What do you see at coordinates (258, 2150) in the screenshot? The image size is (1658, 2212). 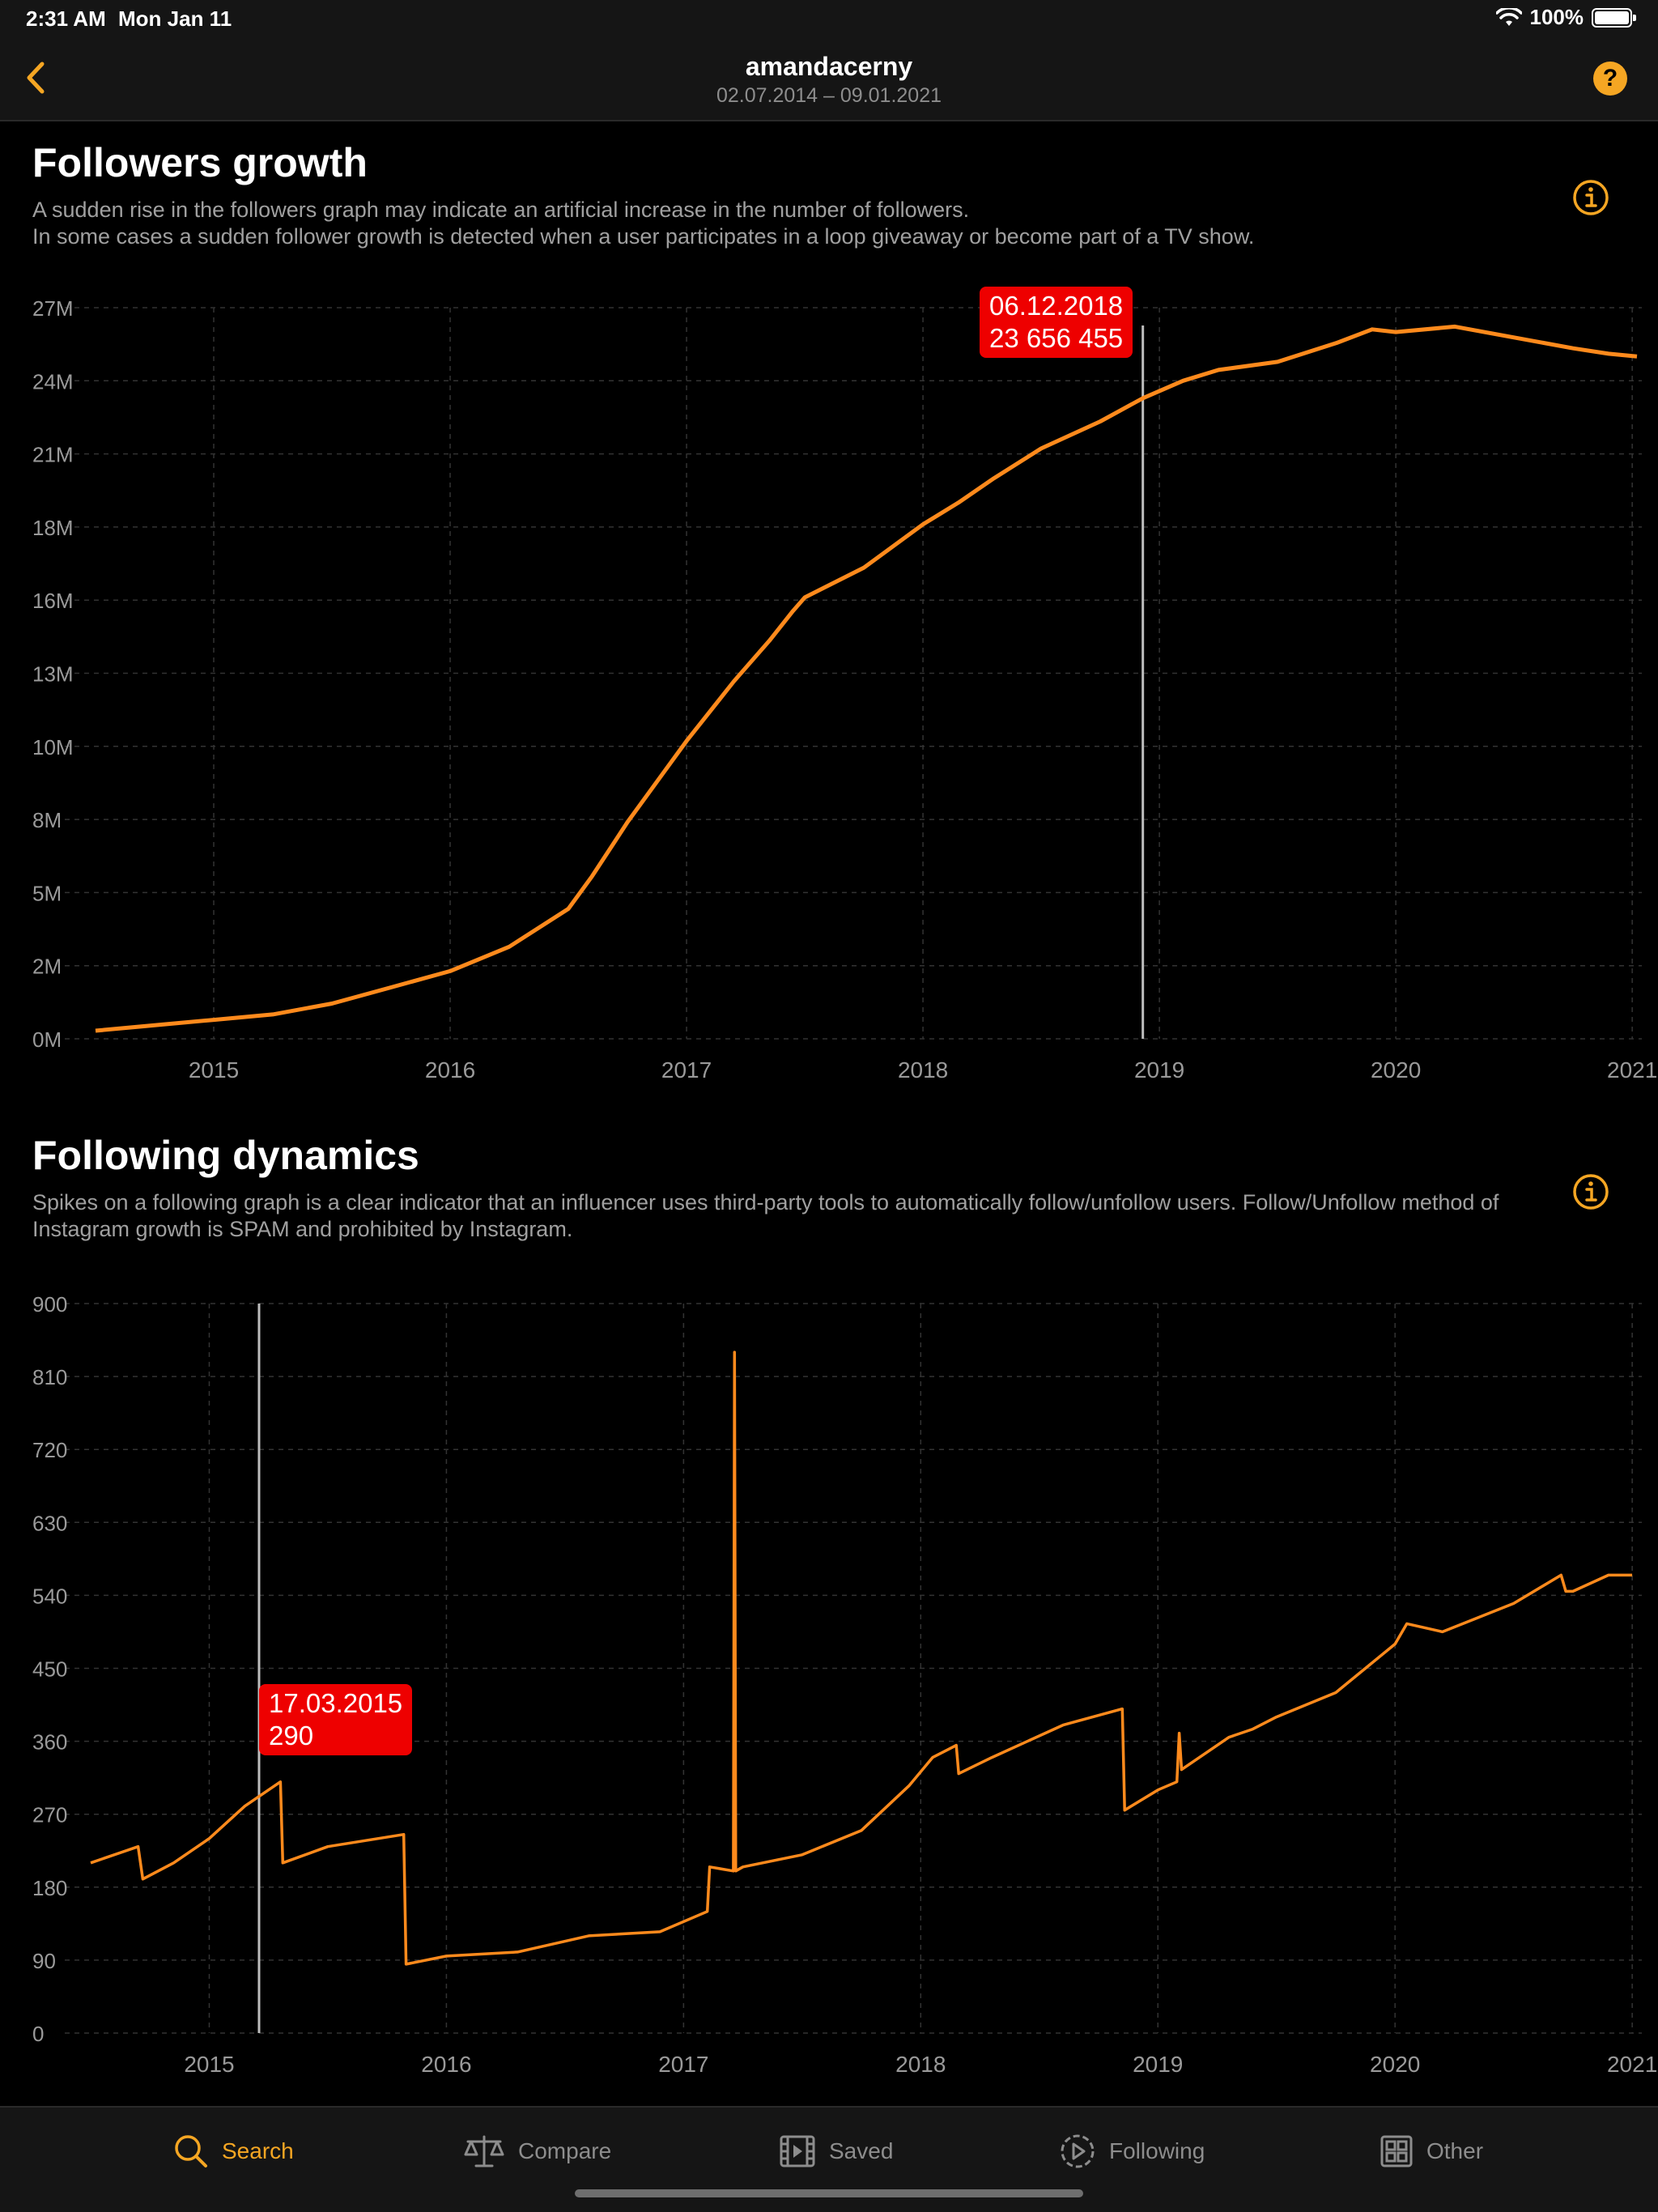 I see `tab-label: Search` at bounding box center [258, 2150].